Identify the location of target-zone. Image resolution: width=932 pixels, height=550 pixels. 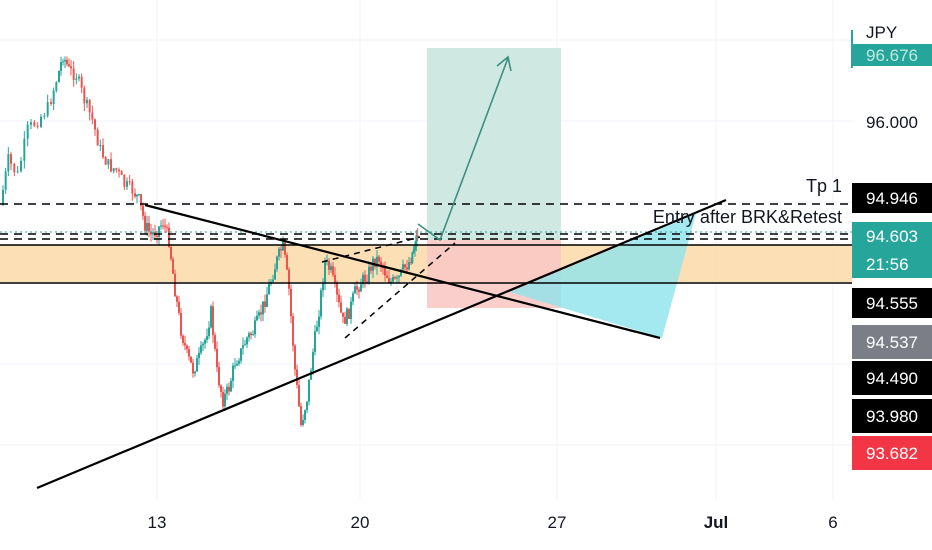
(494, 144).